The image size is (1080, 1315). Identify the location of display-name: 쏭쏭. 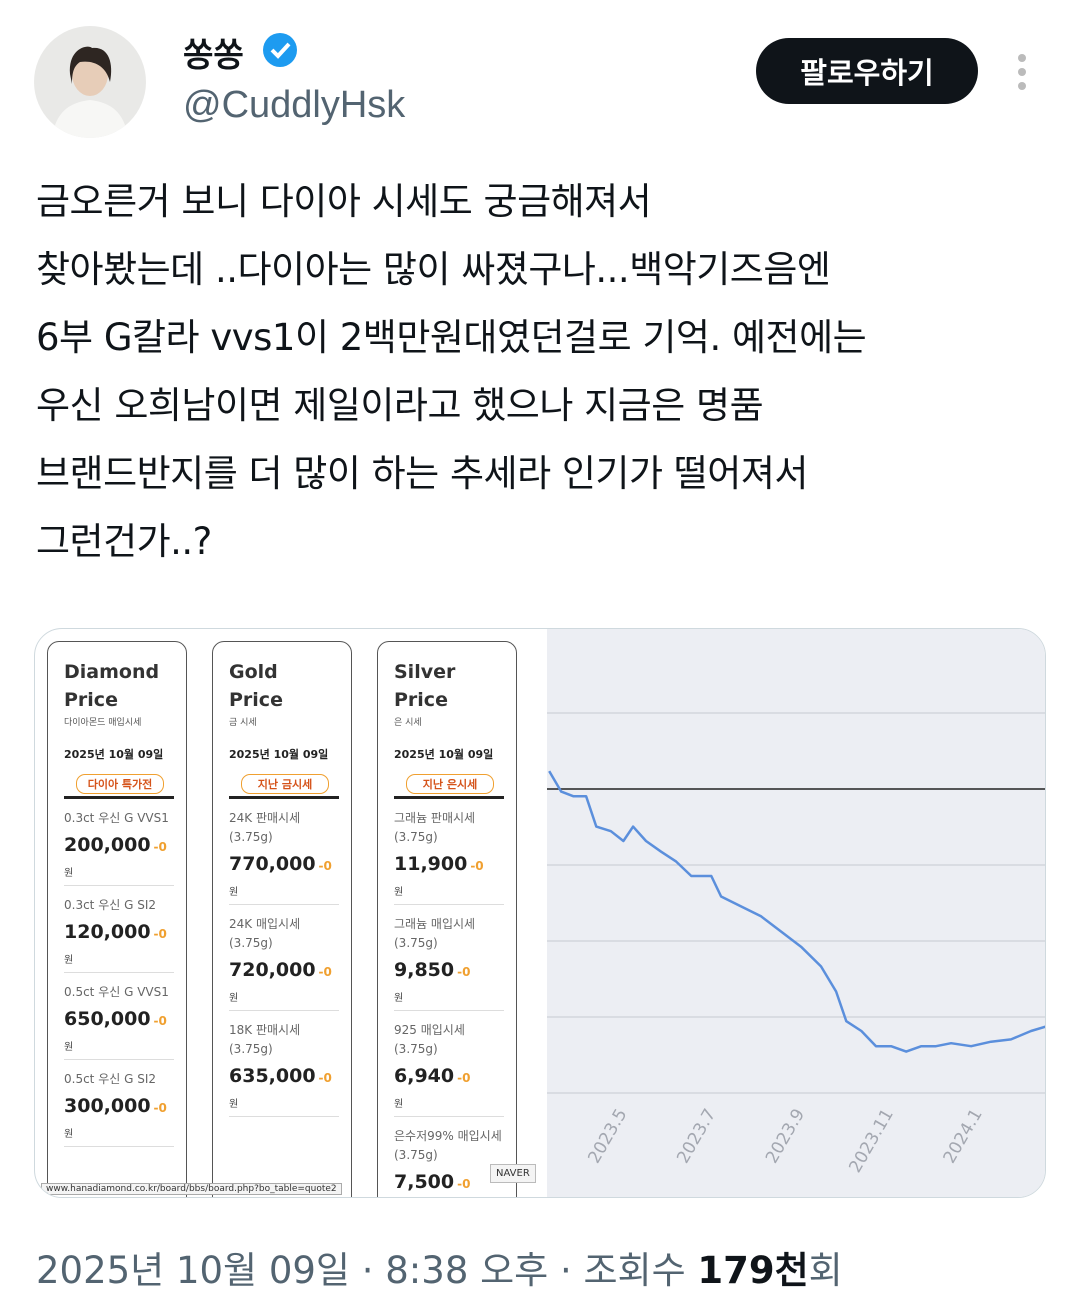
(213, 54).